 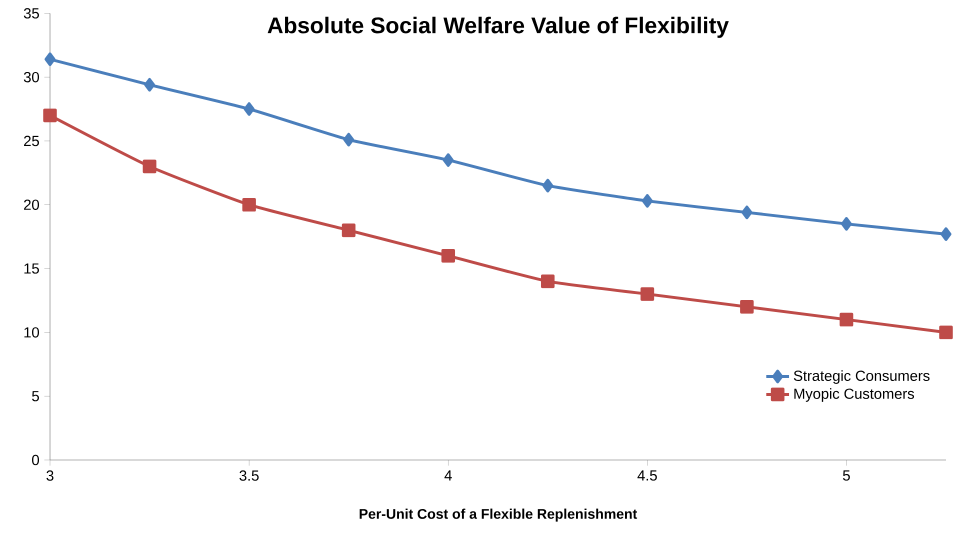 I want to click on x-tick-label: 3, so click(x=50, y=475).